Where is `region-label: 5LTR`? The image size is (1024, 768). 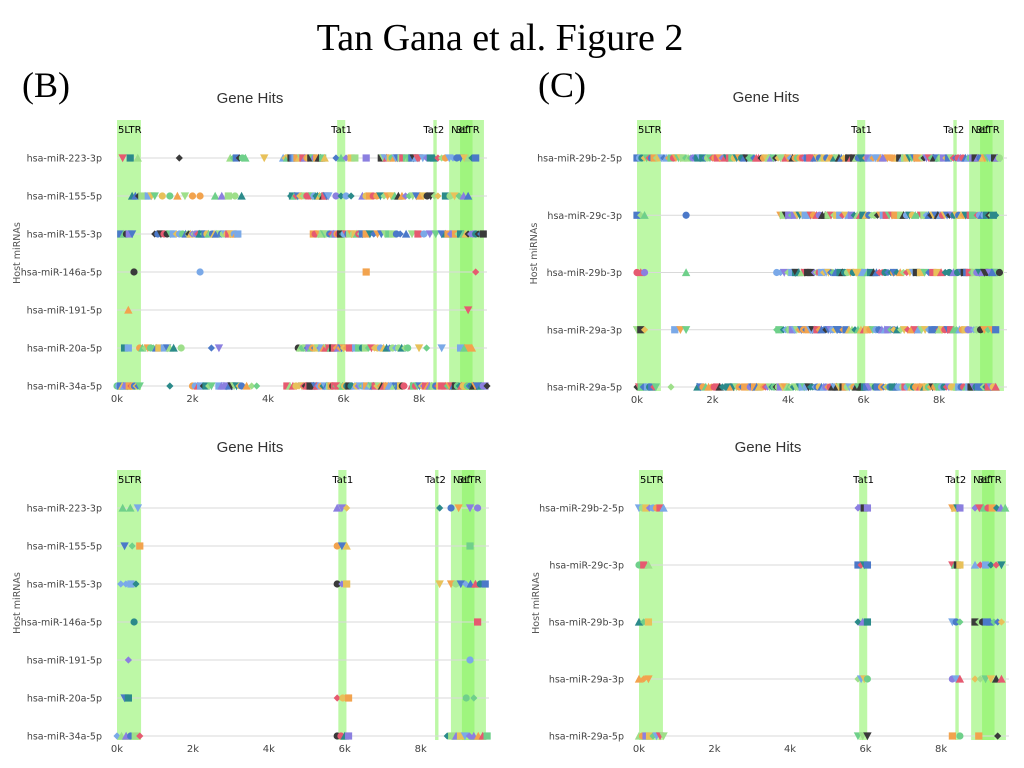 region-label: 5LTR is located at coordinates (130, 480).